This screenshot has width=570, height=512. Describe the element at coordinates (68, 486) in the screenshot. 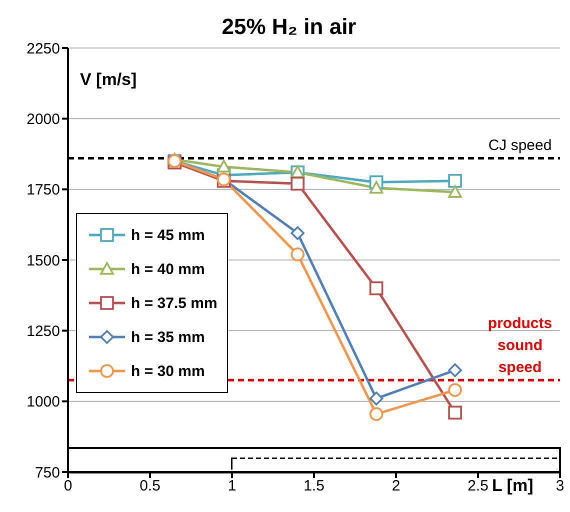

I see `x-tick-label: 0` at that location.